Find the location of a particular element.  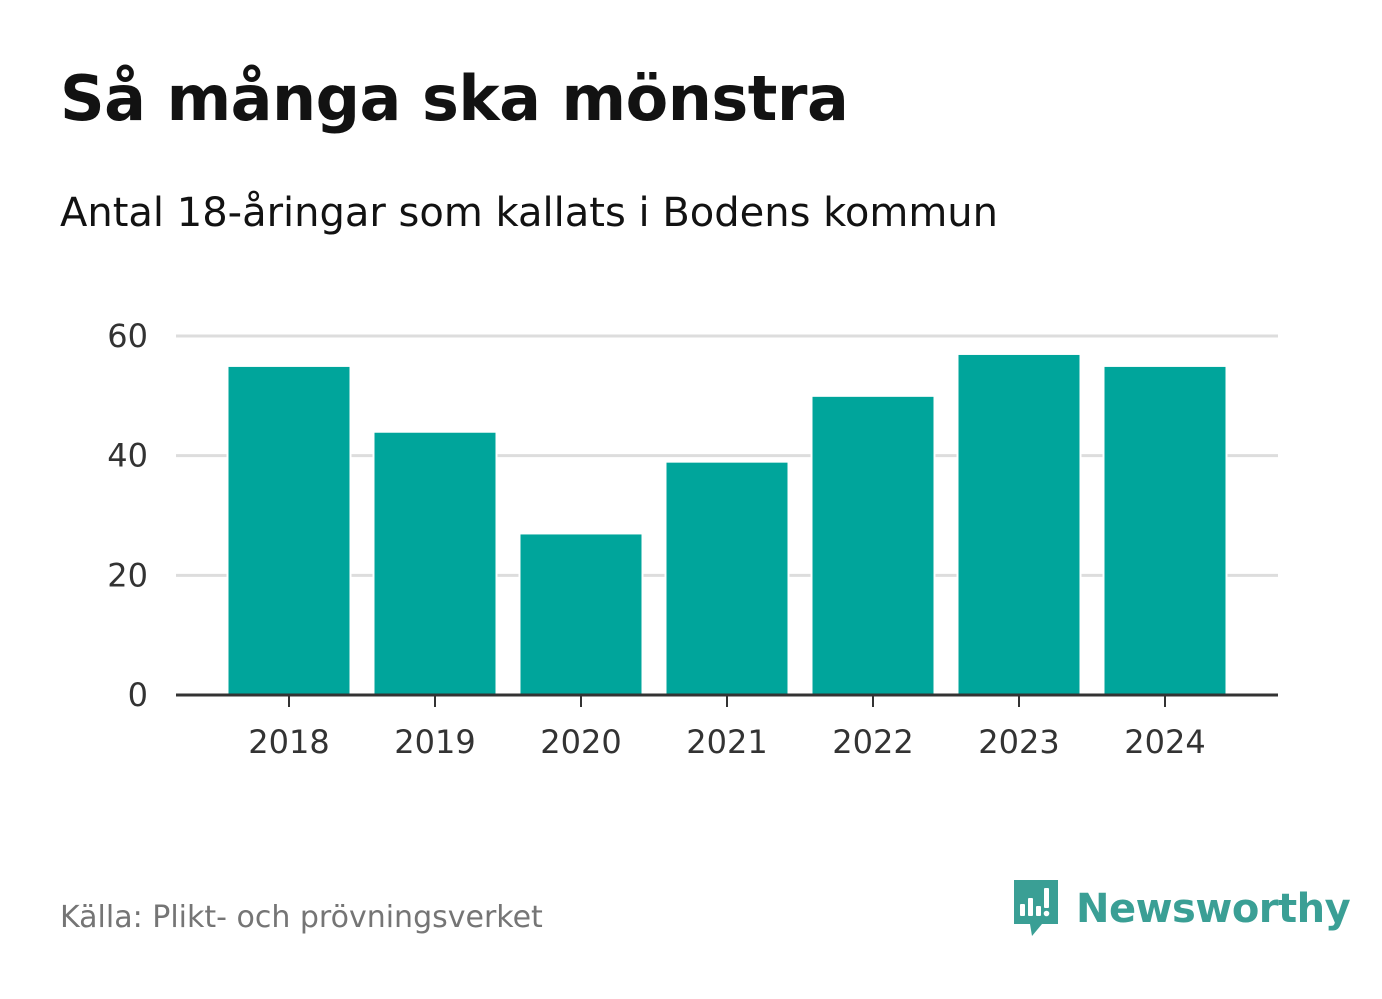

bar-2020 is located at coordinates (581, 614).